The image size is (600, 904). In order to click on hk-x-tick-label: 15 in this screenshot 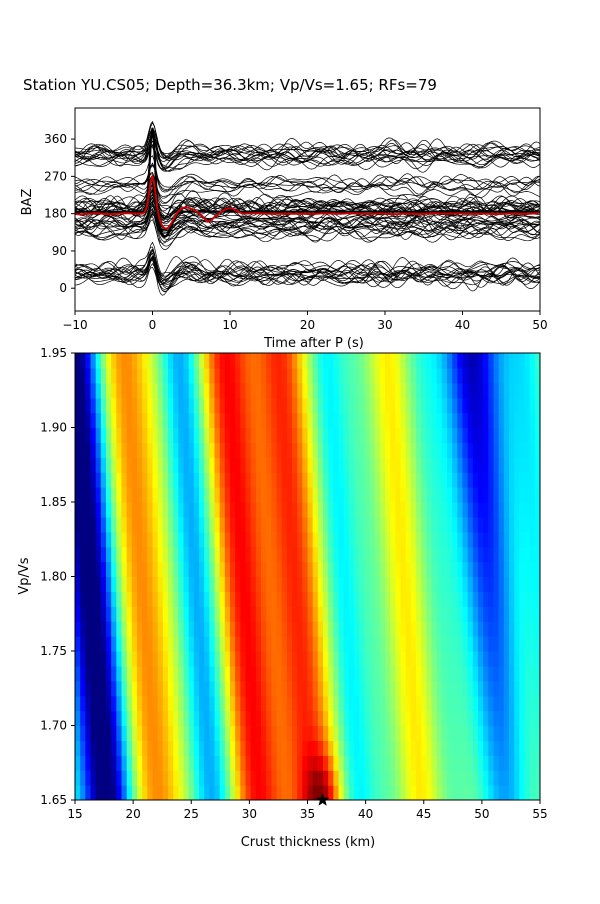, I will do `click(74, 814)`.